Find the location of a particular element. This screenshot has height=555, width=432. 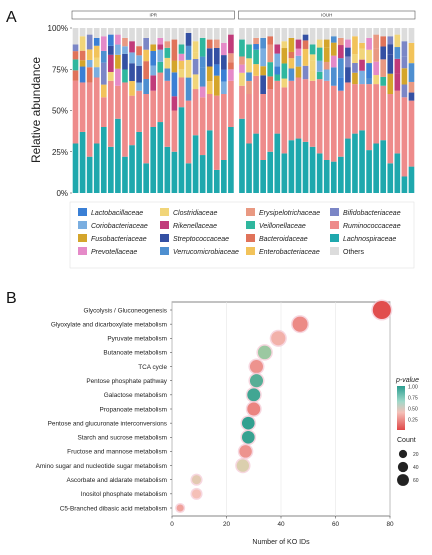

legend-label: Prevotellaceae is located at coordinates (114, 252).